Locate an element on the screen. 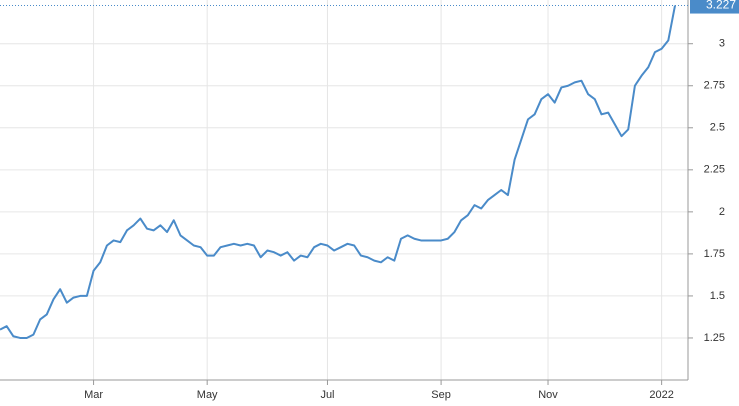 This screenshot has width=739, height=406. x-tick-label: Sep is located at coordinates (441, 395).